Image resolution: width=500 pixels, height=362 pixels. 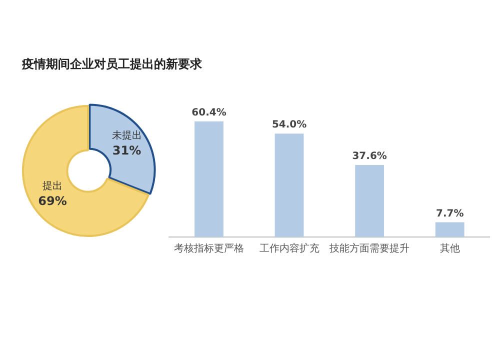 I want to click on x-tick-label: 考核指标更严格, so click(x=209, y=248).